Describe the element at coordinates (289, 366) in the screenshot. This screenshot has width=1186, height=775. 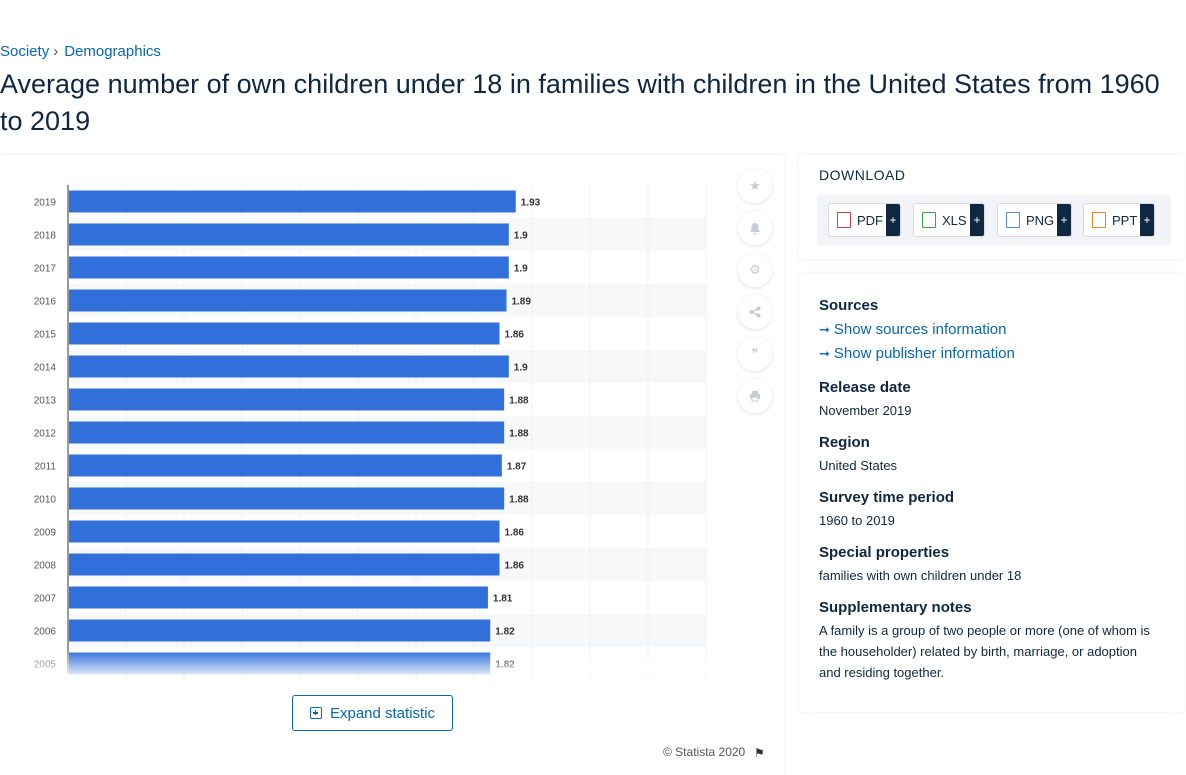
I see `bar-2014` at that location.